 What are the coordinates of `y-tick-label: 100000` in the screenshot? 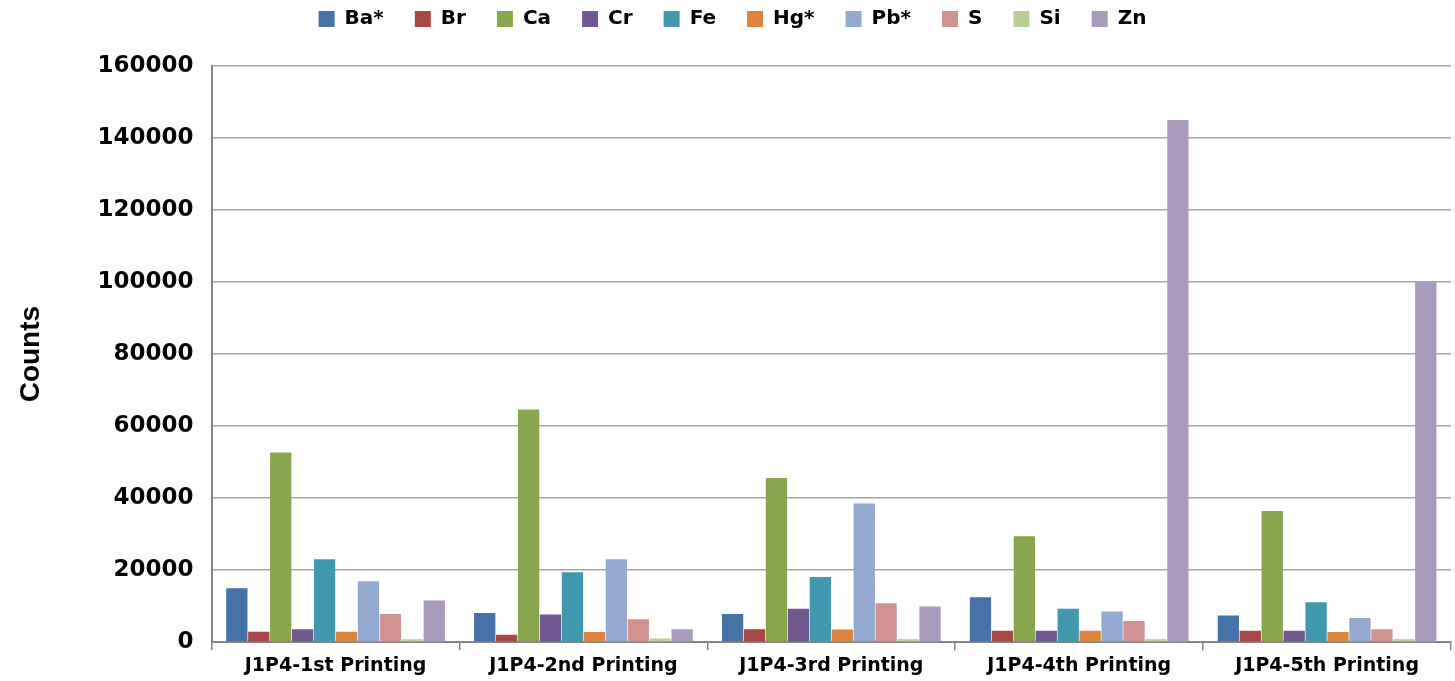 It's located at (145, 280).